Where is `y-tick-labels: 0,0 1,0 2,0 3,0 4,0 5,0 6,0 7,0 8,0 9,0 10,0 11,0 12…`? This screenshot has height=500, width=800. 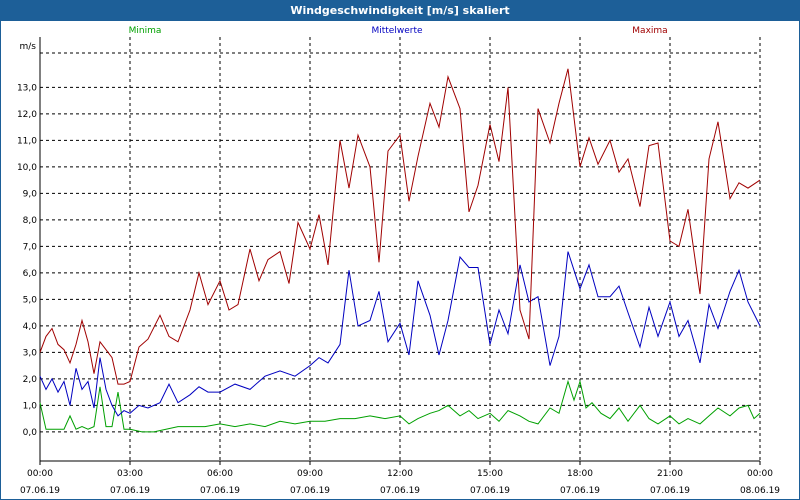 y-tick-labels: 0,0 1,0 2,0 3,0 4,0 5,0 6,0 7,0 8,0 9,0 10,0 11,0 12… is located at coordinates (27, 260).